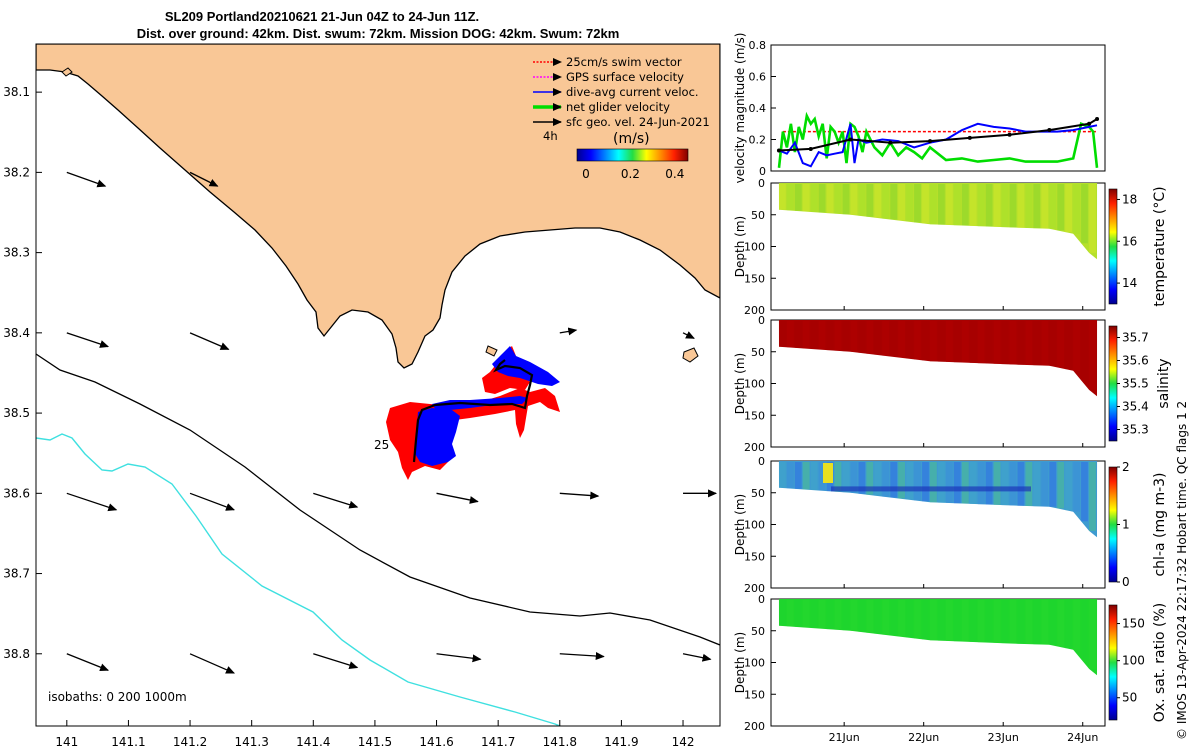  What do you see at coordinates (740, 383) in the screenshot?
I see `salinity-ylabel: Depth (m)` at bounding box center [740, 383].